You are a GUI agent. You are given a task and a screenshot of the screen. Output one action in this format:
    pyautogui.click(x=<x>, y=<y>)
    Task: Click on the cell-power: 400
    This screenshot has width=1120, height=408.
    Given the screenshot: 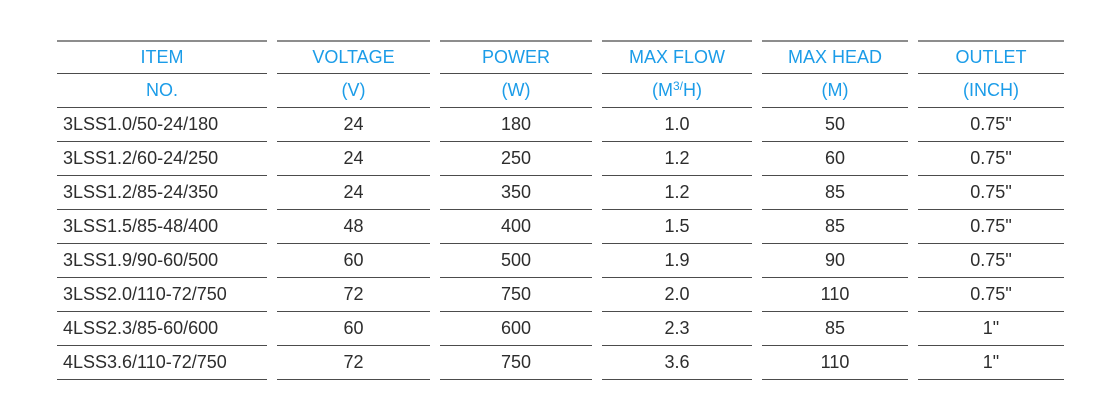 What is the action you would take?
    pyautogui.click(x=516, y=227)
    